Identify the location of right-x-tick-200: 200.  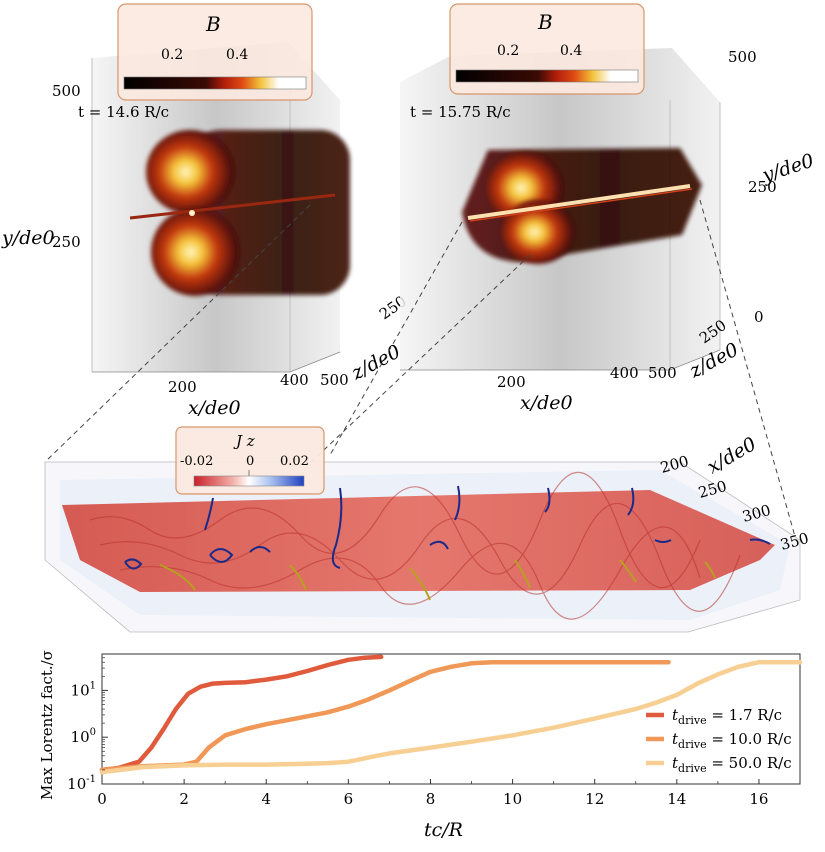
(511, 382).